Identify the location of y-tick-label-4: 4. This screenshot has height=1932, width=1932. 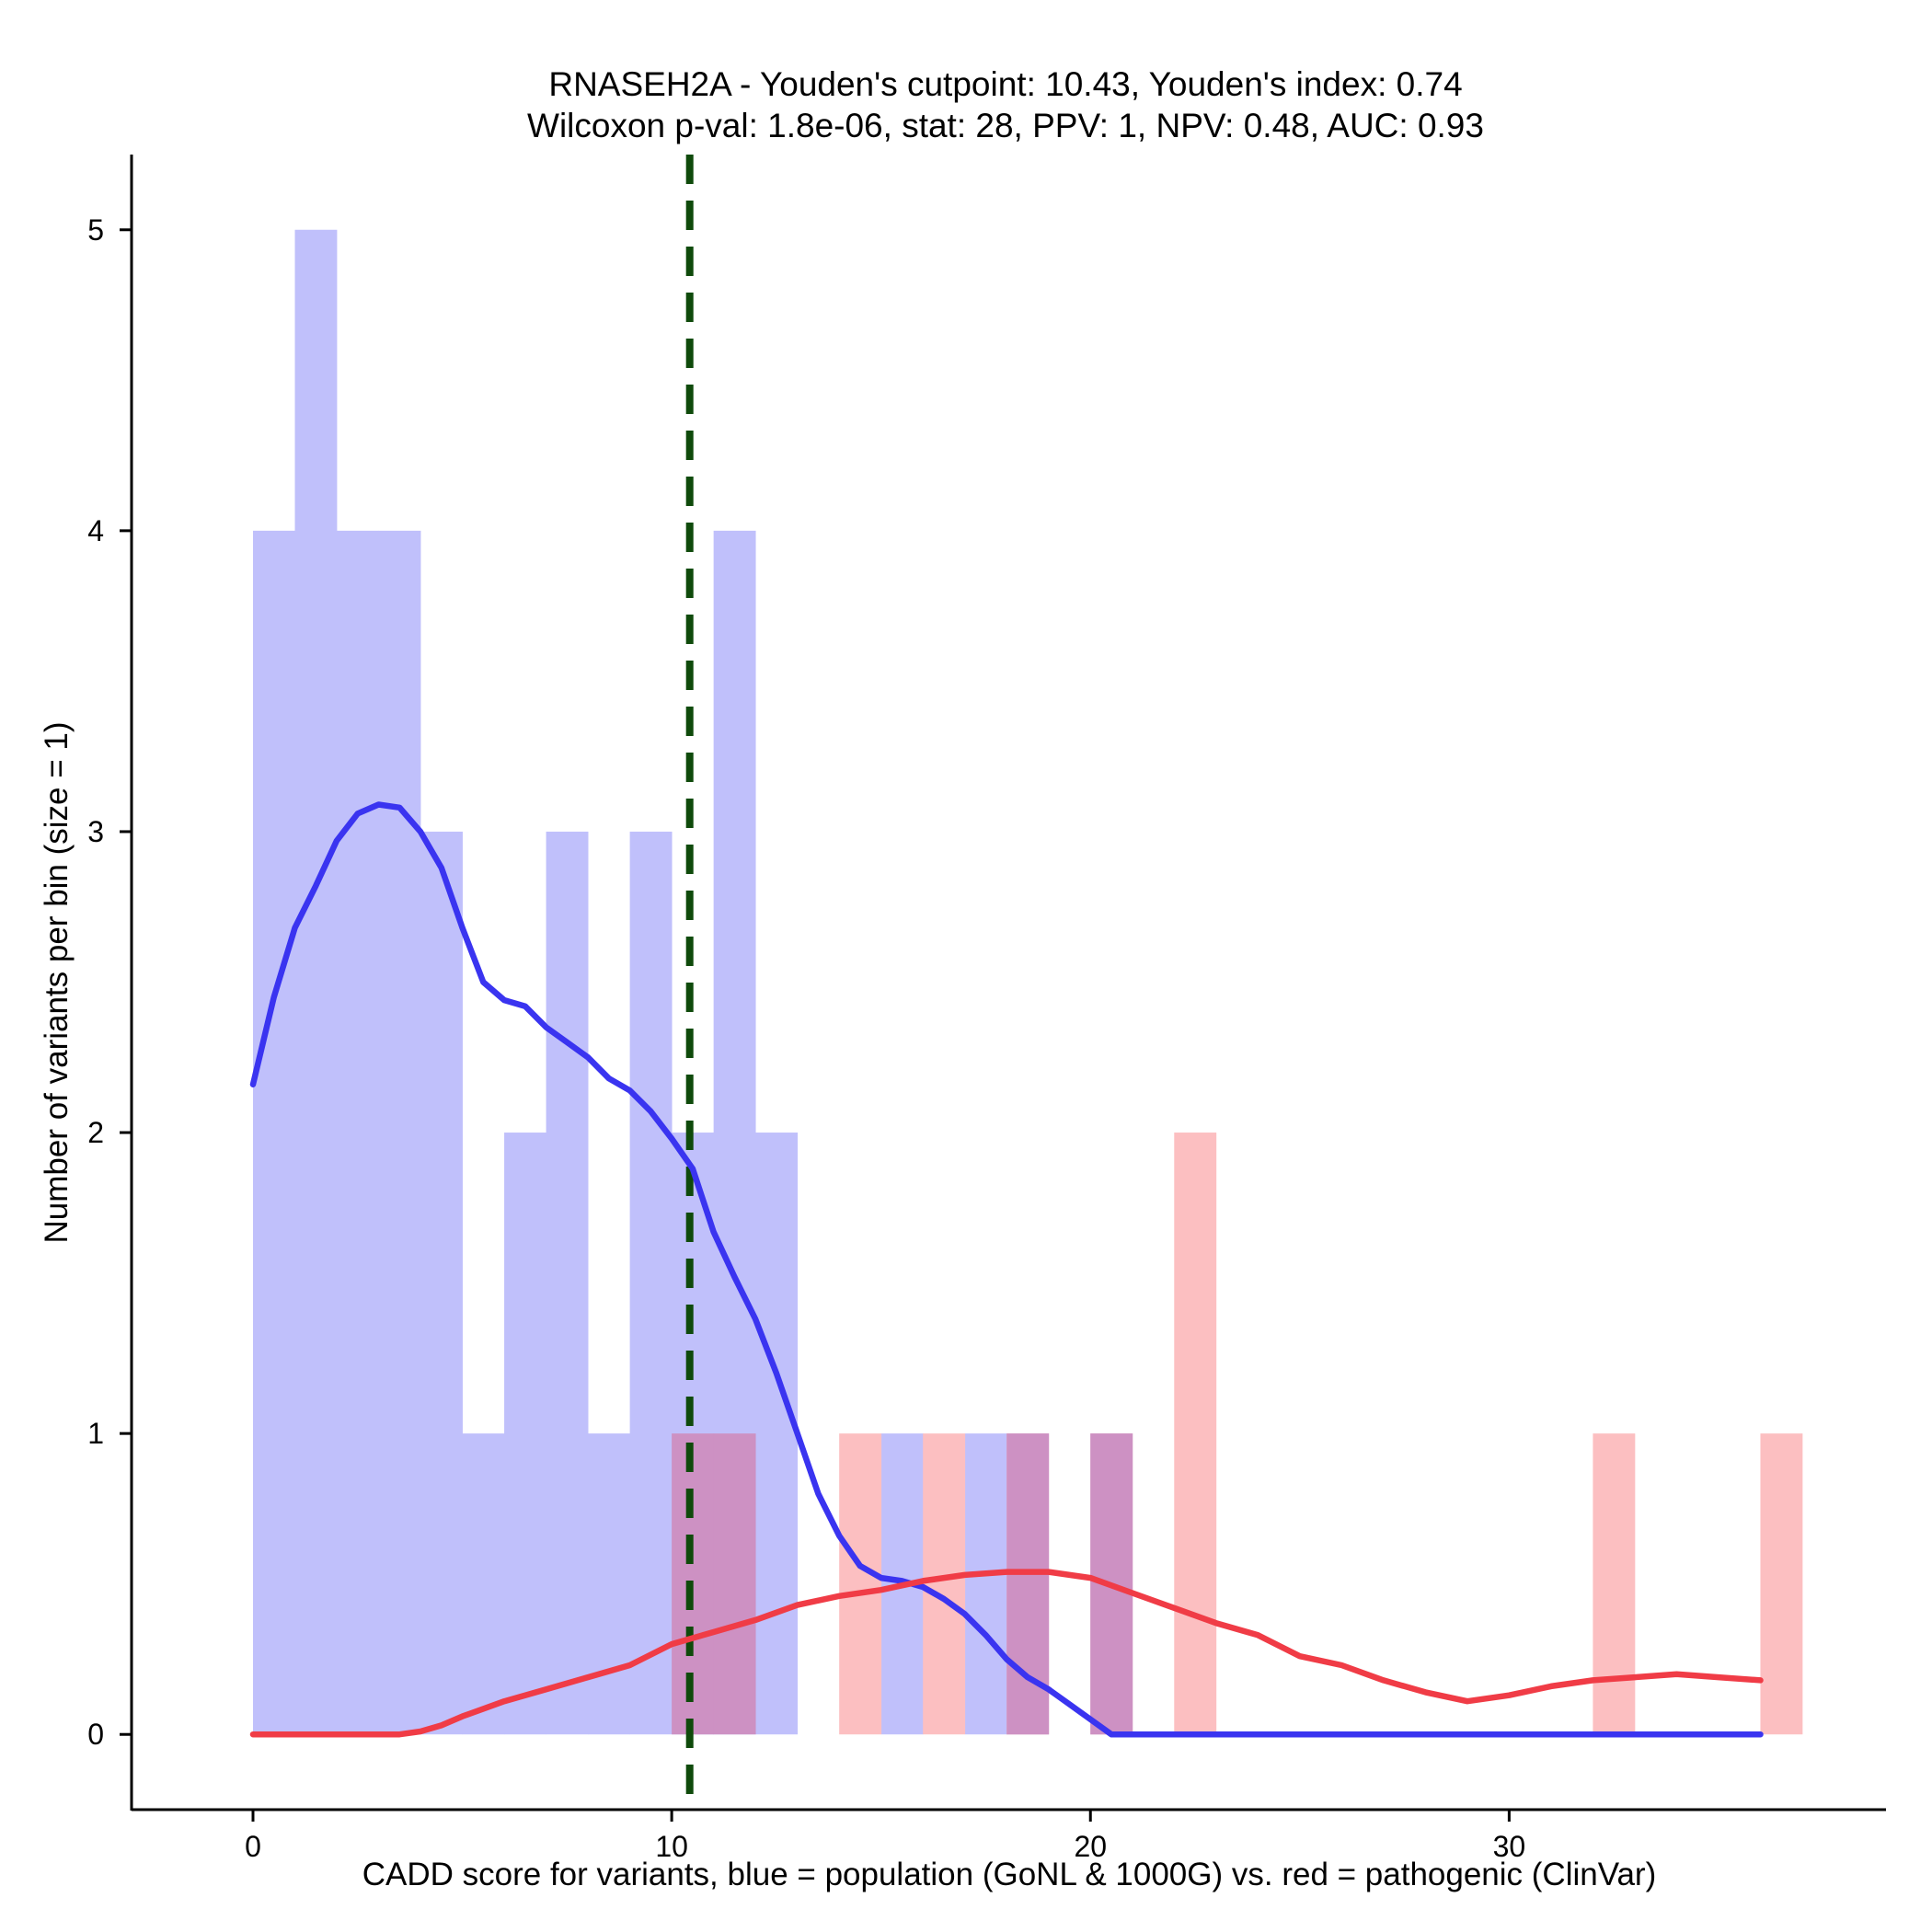
(95, 530).